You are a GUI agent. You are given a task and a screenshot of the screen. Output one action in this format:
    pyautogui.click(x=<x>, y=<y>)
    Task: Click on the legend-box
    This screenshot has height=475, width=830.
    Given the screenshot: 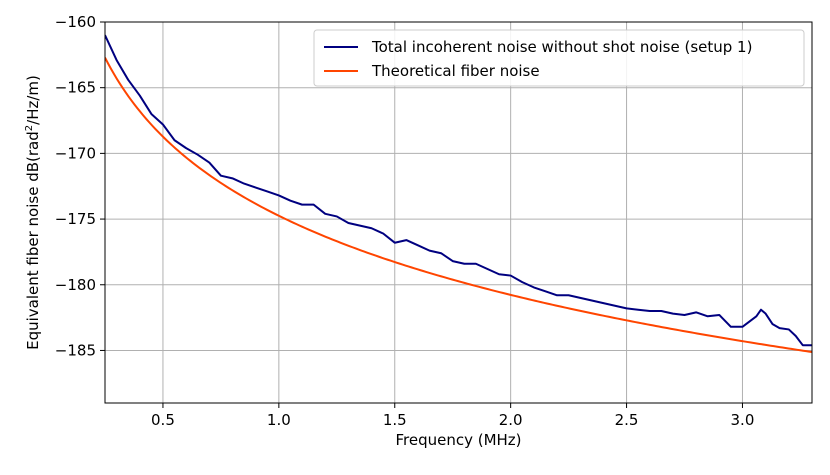 What is the action you would take?
    pyautogui.click(x=559, y=58)
    